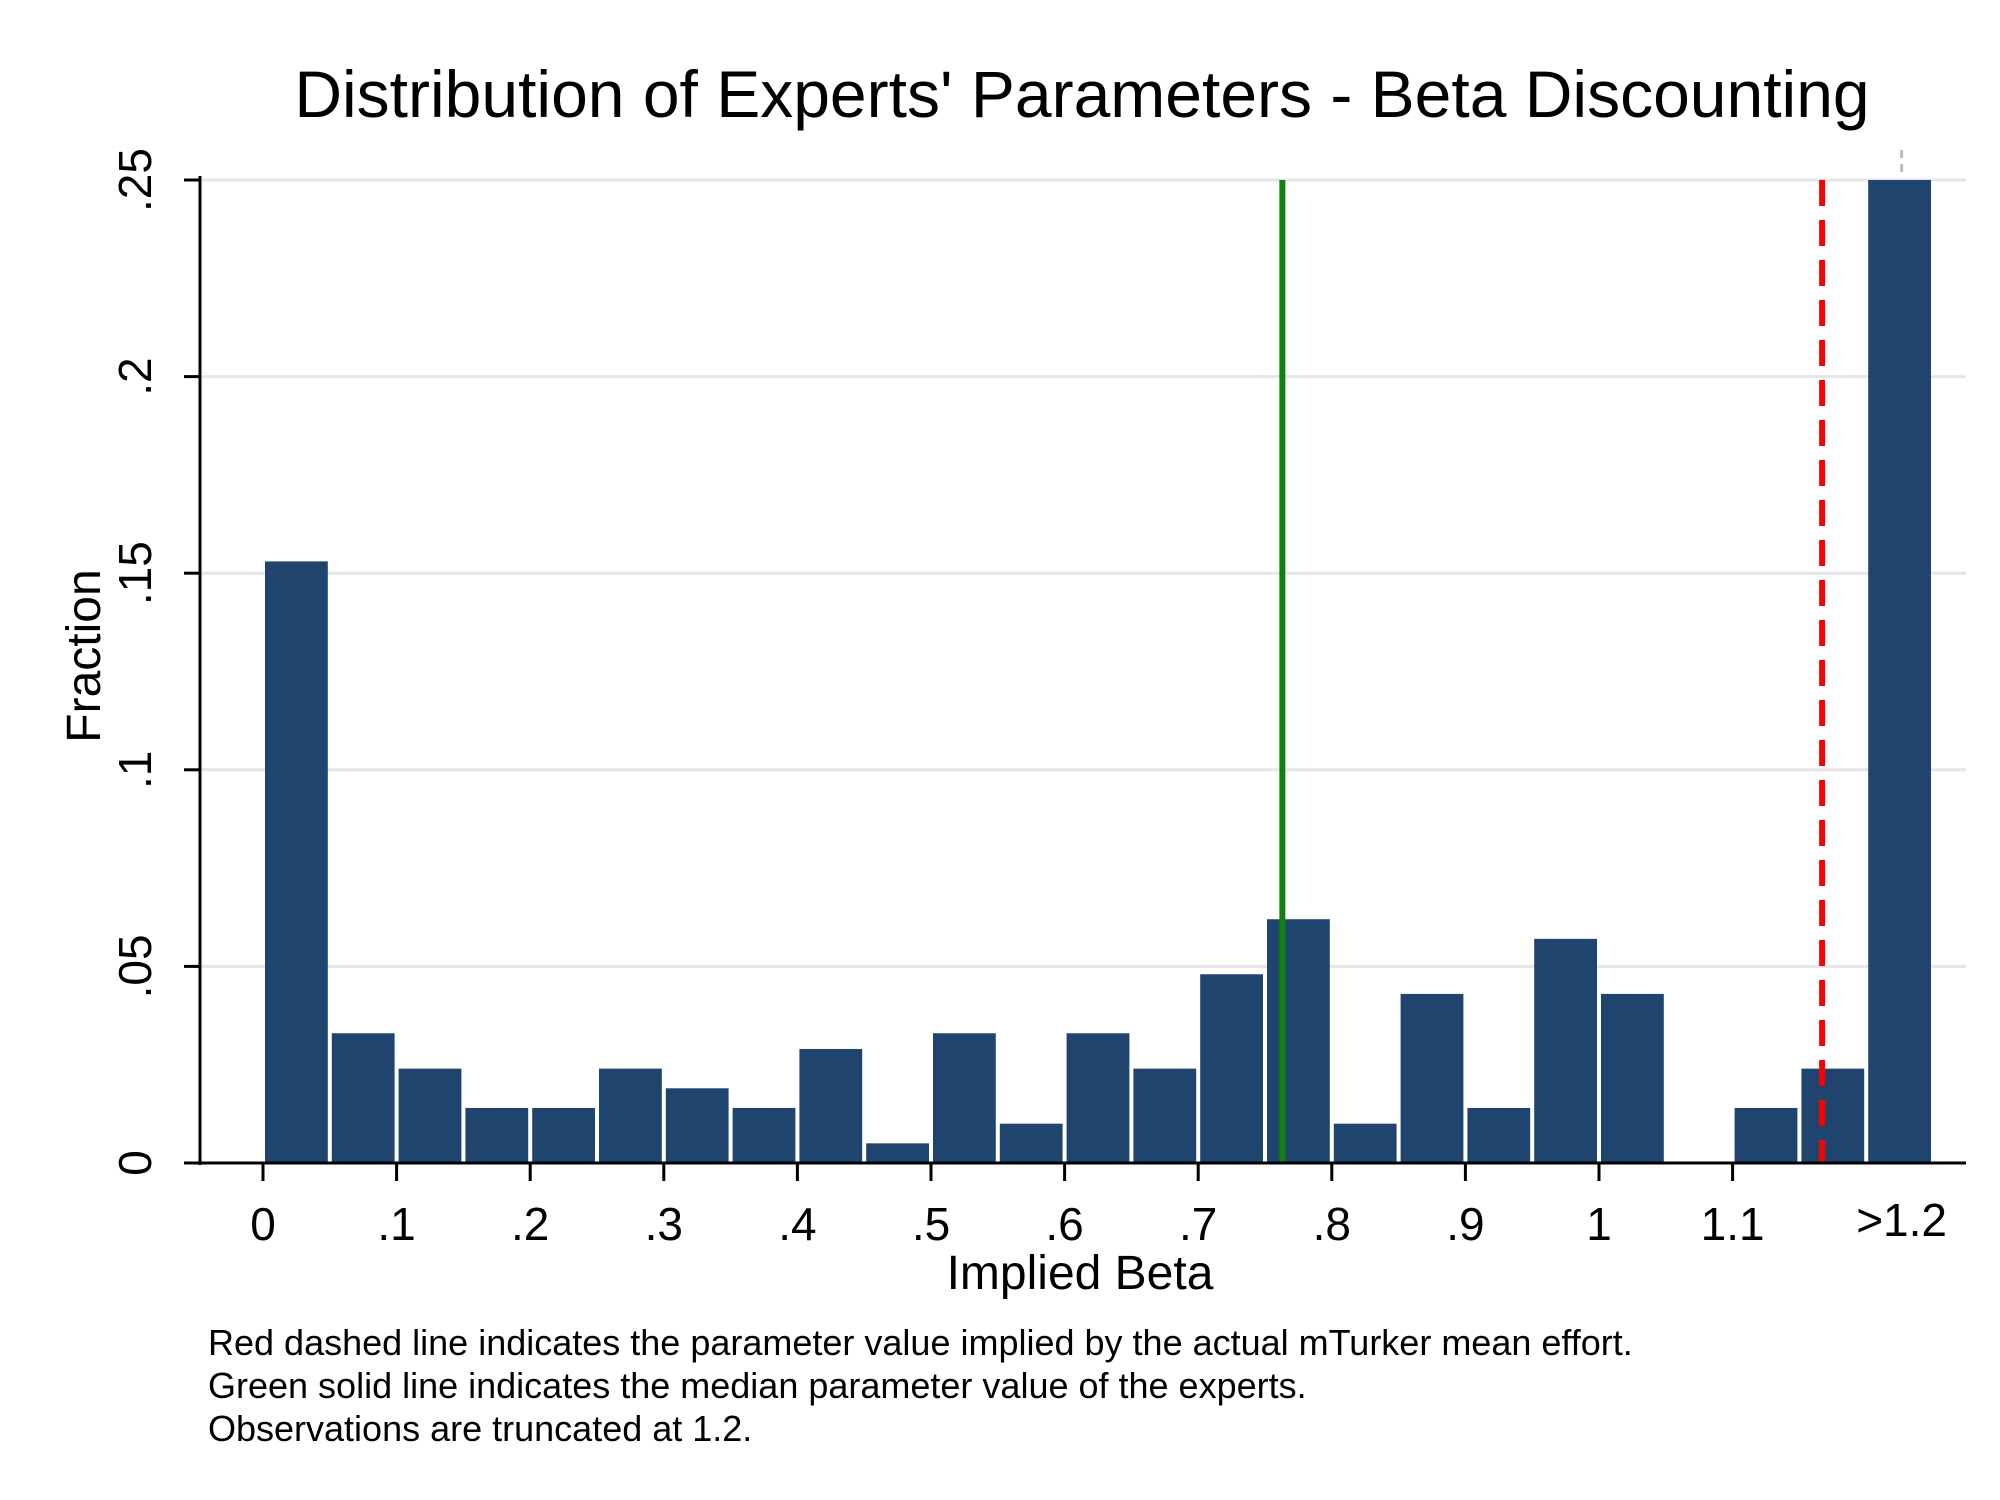  Describe the element at coordinates (1064, 1224) in the screenshot. I see `x-tick-label-6: .6` at that location.